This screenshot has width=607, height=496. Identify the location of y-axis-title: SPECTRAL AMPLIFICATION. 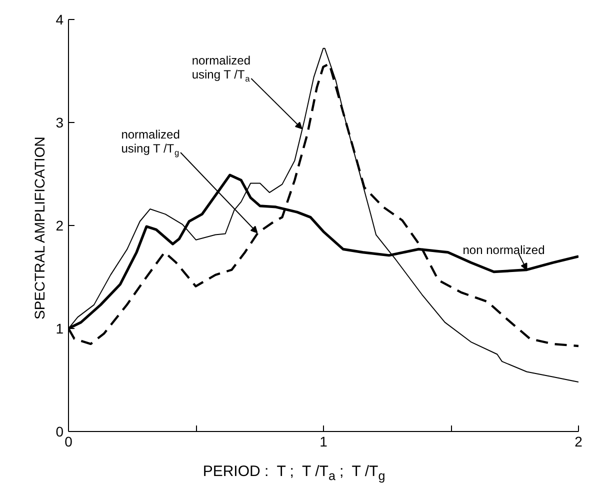
(40, 228).